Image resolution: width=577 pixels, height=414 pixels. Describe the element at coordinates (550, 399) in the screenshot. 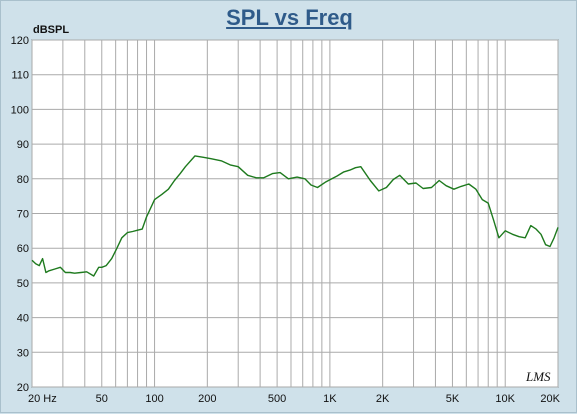

I see `x-tick-label: 20K` at that location.